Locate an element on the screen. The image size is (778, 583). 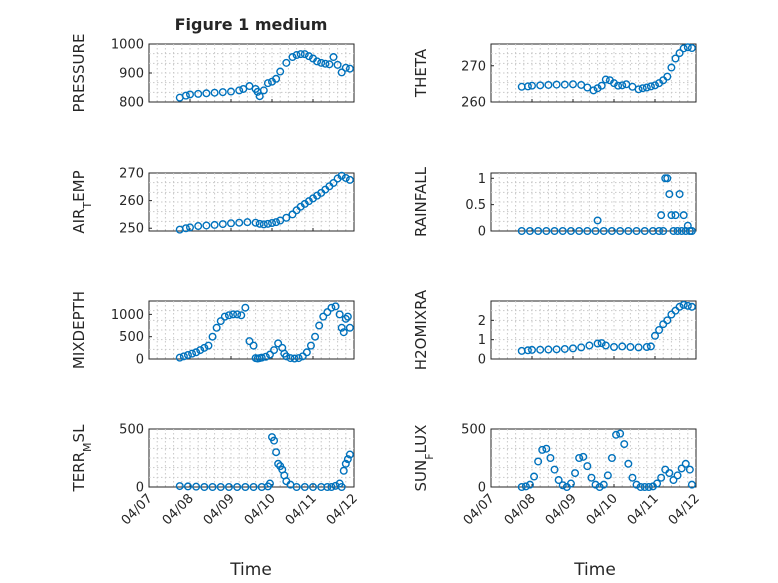
y-axis-label: RAINFALL is located at coordinates (421, 201).